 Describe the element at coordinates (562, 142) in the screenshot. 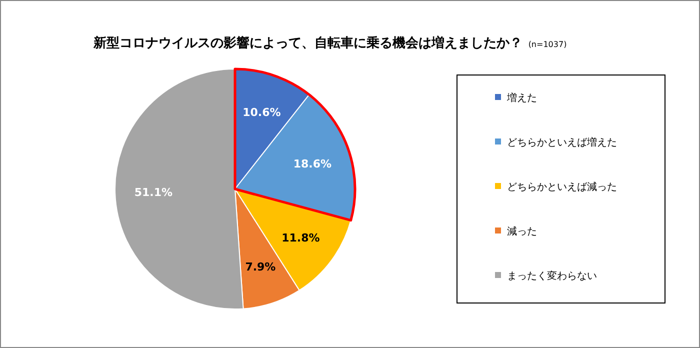

I see `legend-label: どちらかといえば増えた` at that location.